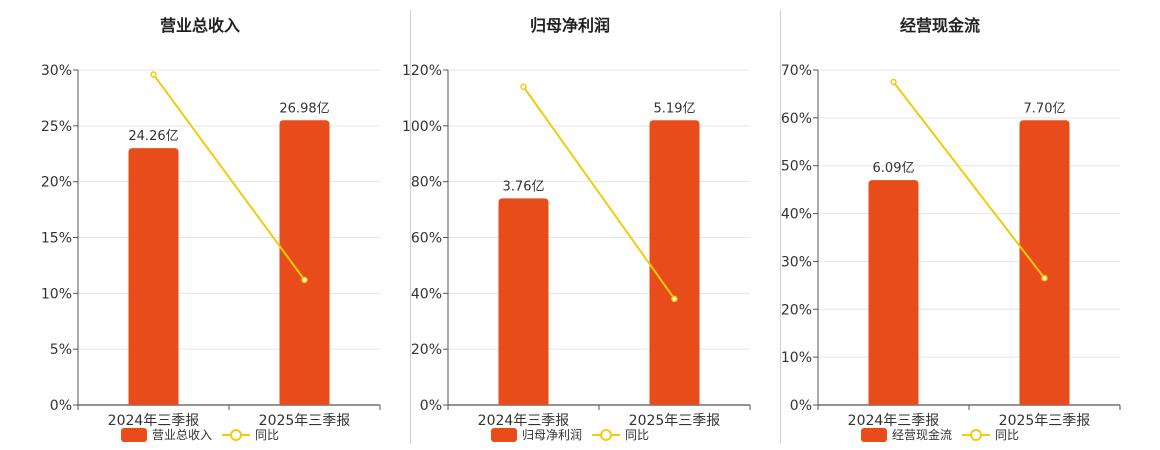 The height and width of the screenshot is (450, 1160). Describe the element at coordinates (796, 71) in the screenshot. I see `y-tick-label: 70%` at that location.